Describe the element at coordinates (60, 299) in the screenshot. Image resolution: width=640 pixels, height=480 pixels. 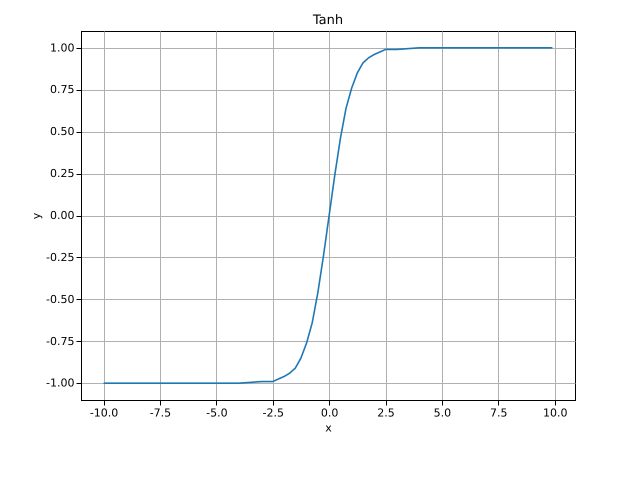
I see `y-tick-label: -0.50` at that location.